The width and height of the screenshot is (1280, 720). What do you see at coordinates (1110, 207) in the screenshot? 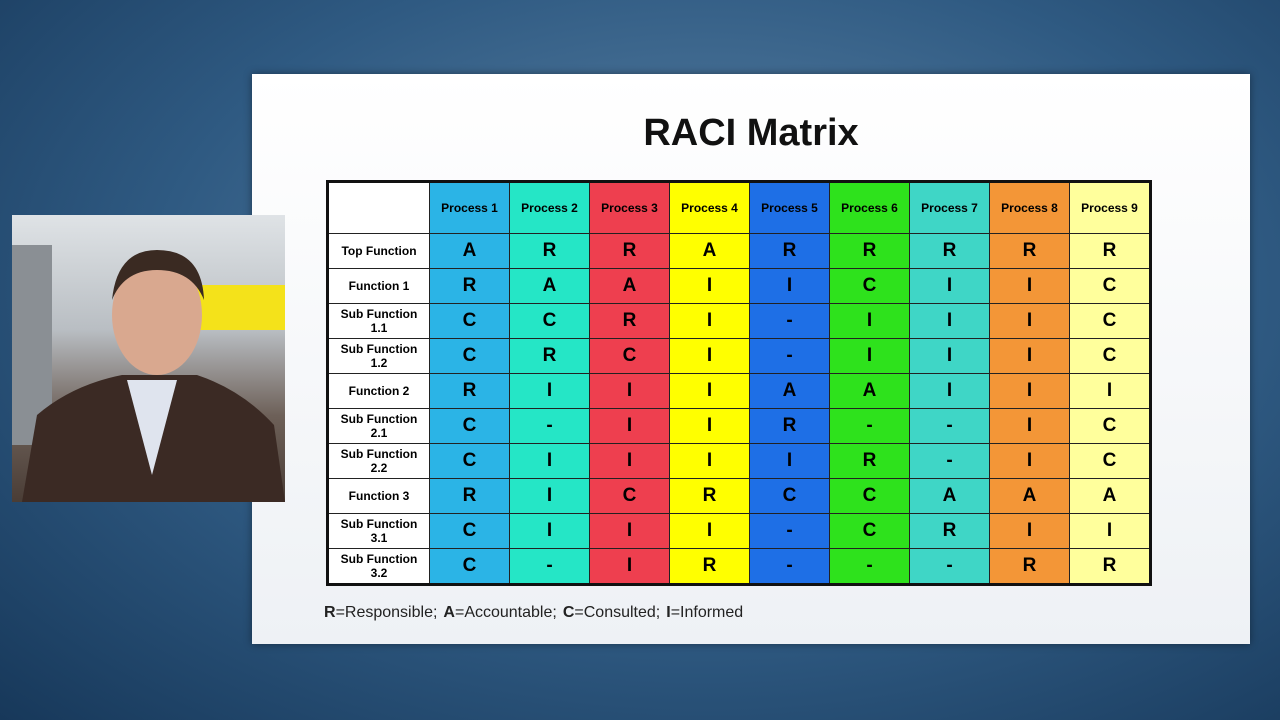
I see `column-header: Process 9` at bounding box center [1110, 207].